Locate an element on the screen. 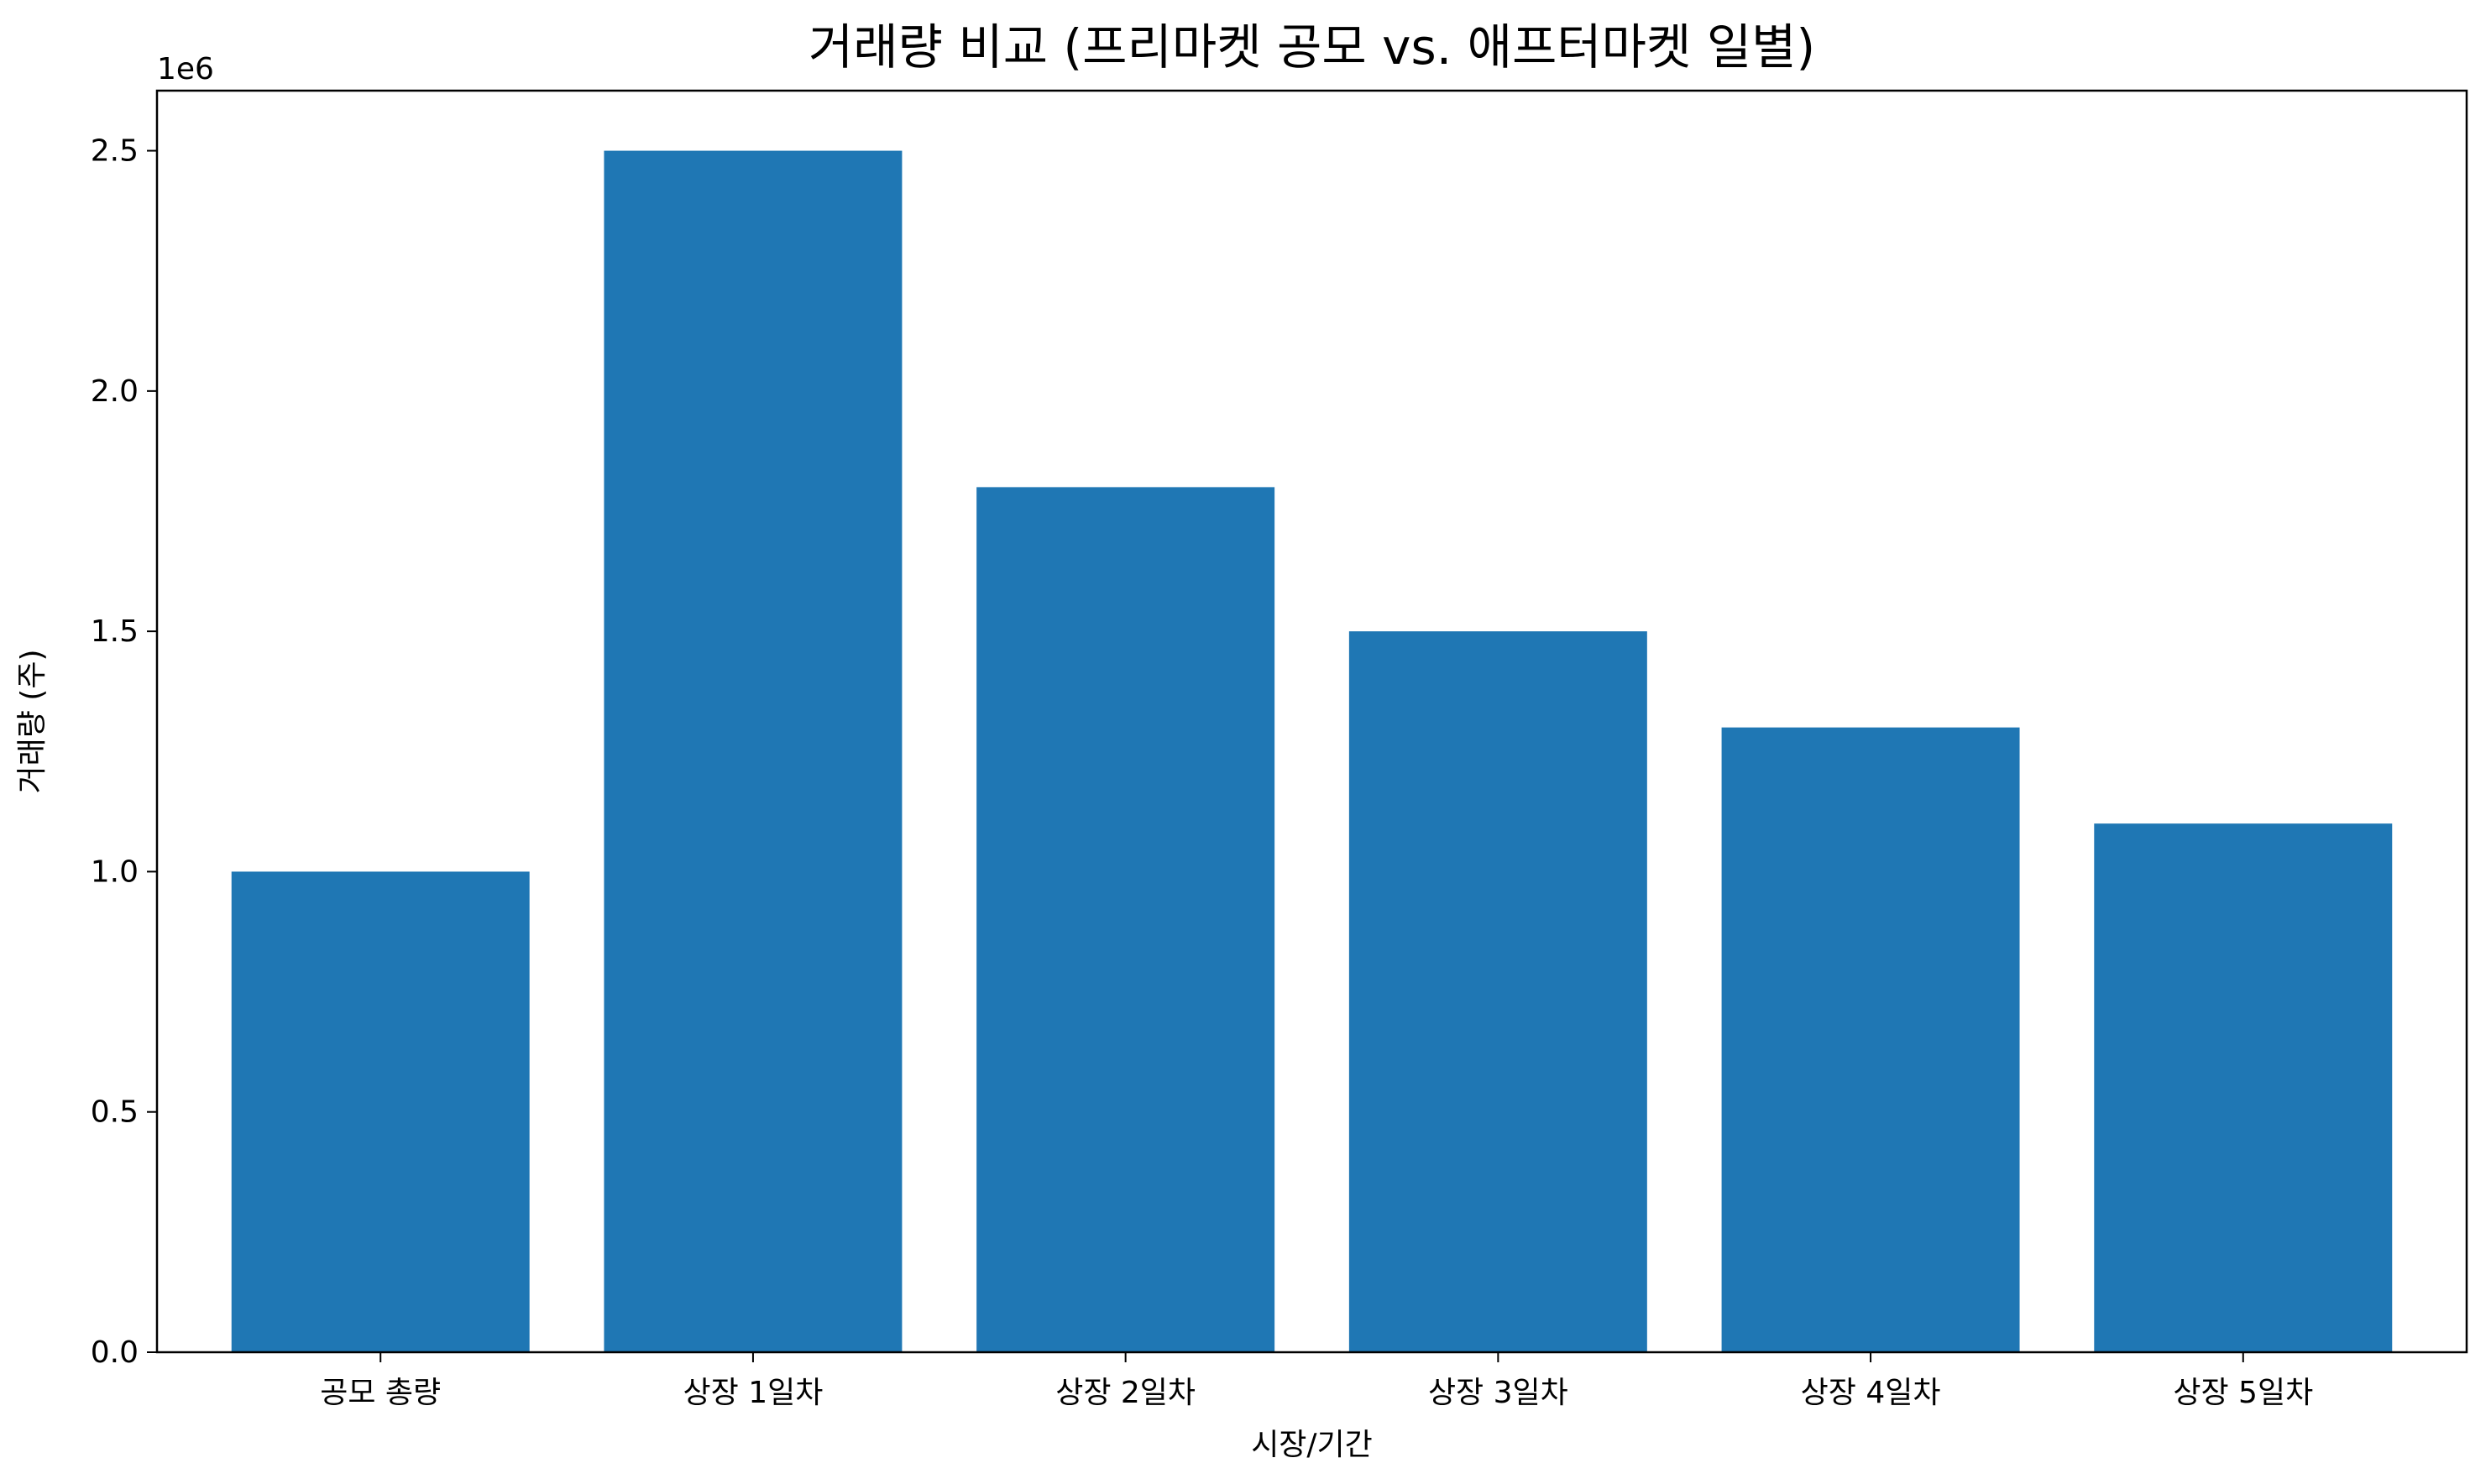 The width and height of the screenshot is (2491, 1484). x-axis-ticks: 공모 총량 상장 1일차 상장 2일차 상장 3일차 상장 4일차 상장 5일차 is located at coordinates (1317, 1381).